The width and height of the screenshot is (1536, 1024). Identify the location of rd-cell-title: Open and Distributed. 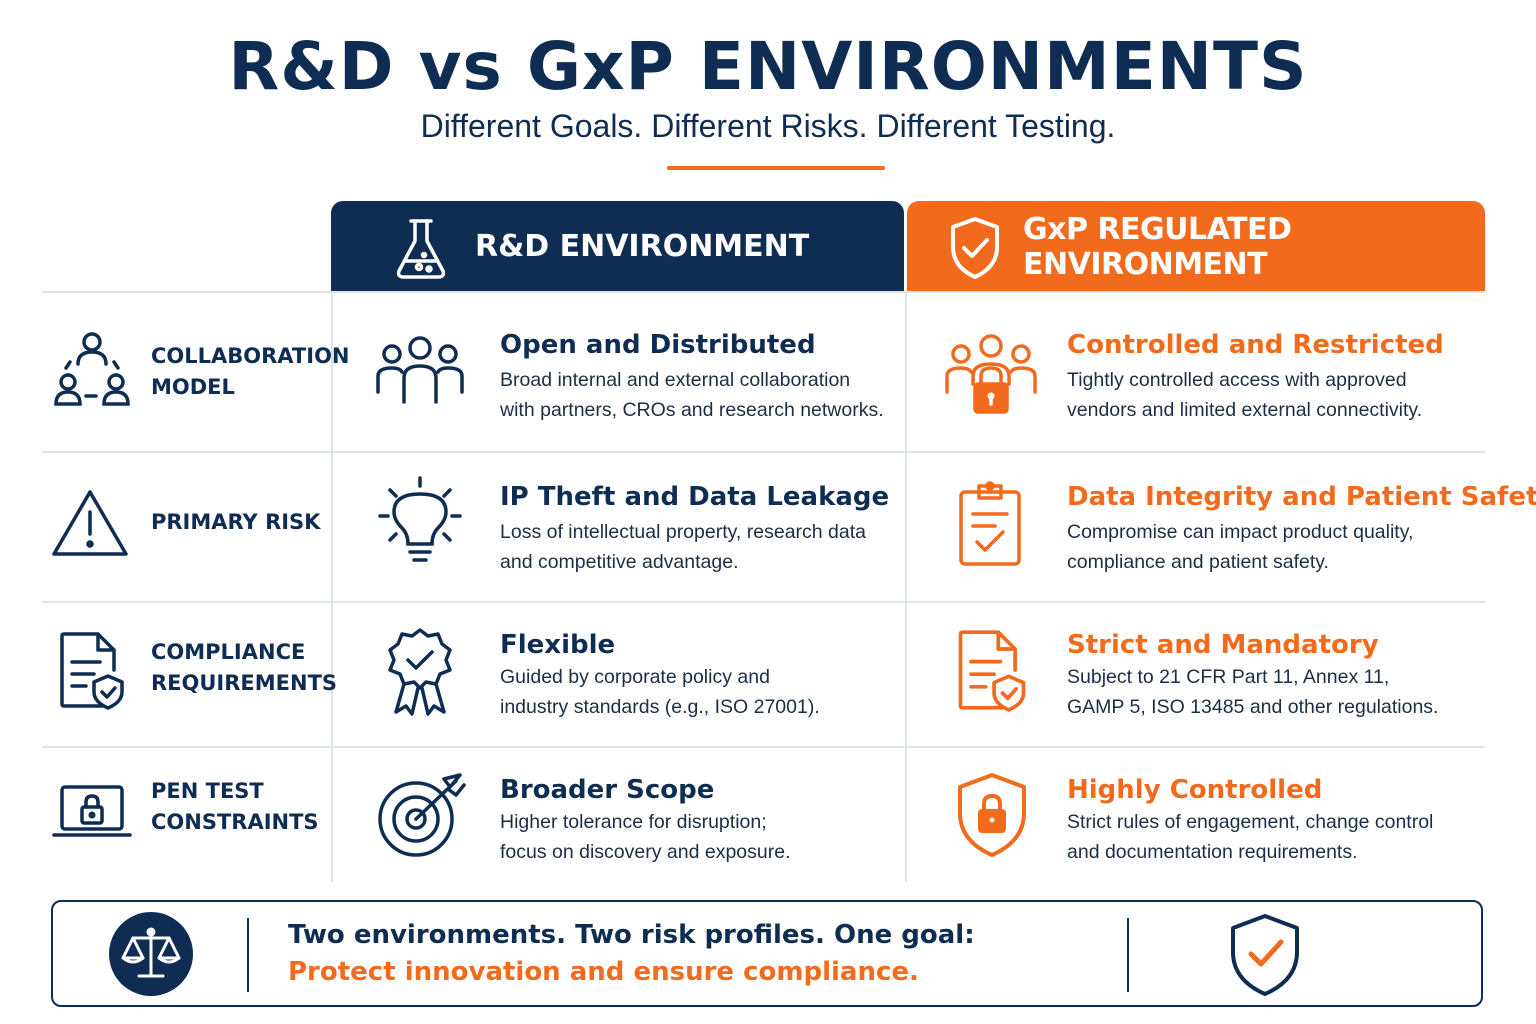
(658, 345).